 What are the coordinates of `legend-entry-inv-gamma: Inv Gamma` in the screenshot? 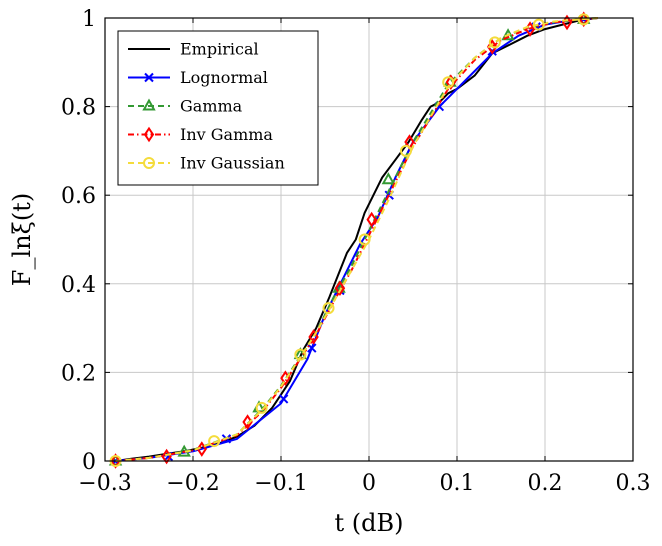 It's located at (200, 134).